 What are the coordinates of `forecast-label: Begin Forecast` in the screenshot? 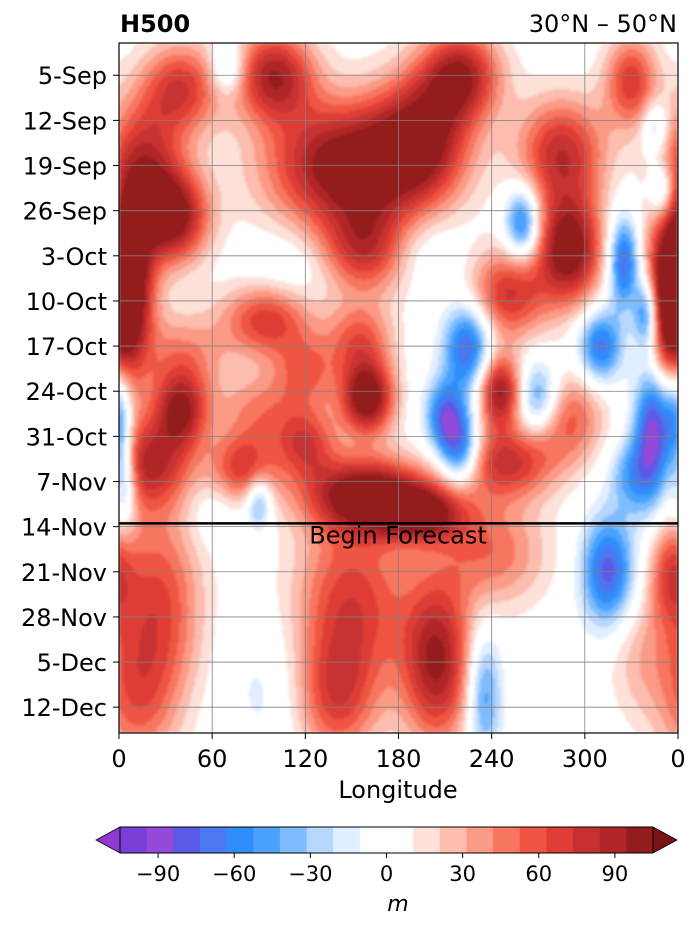 It's located at (398, 535).